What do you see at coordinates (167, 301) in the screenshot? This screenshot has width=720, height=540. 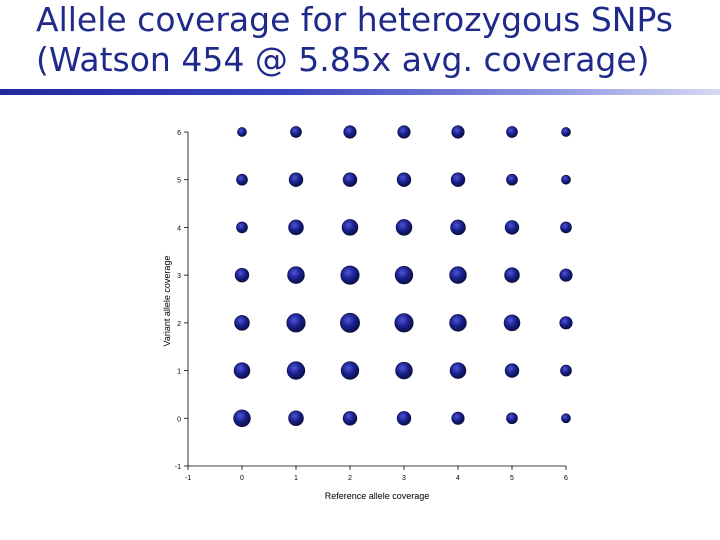 I see `y-axis-label: Variant allele coverage` at bounding box center [167, 301].